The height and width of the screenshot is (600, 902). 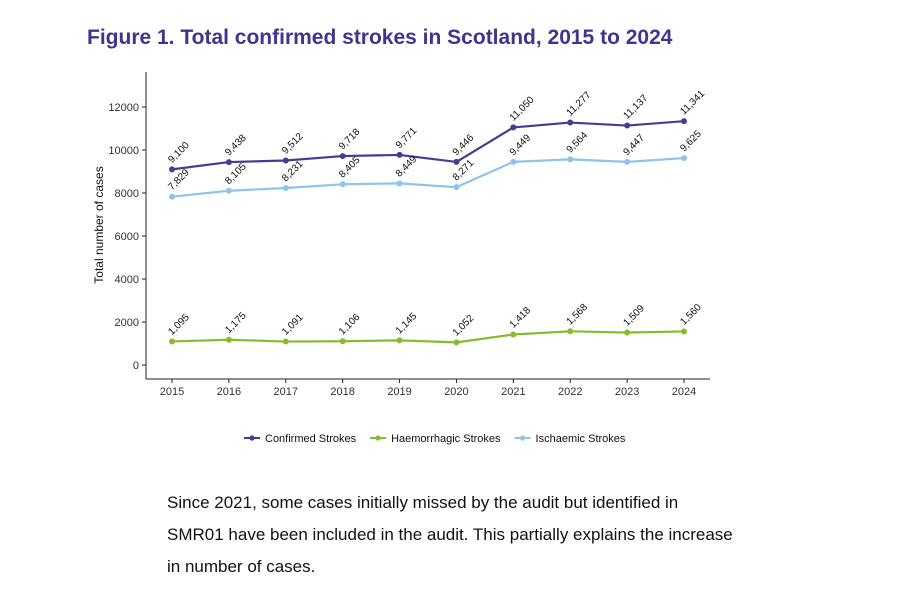 I want to click on y-tick-label: 8000, so click(x=127, y=194).